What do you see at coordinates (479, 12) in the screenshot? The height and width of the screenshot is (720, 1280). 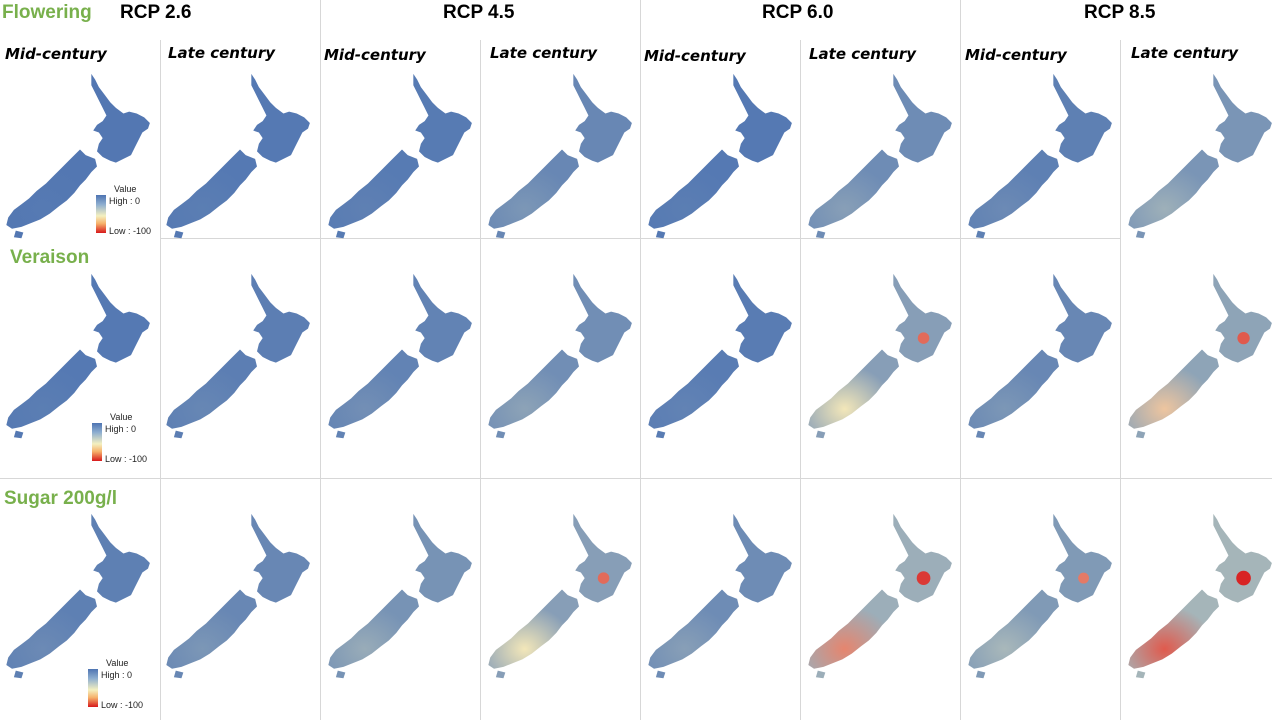 I see `scenario-header-rcp45: RCP 4.5` at bounding box center [479, 12].